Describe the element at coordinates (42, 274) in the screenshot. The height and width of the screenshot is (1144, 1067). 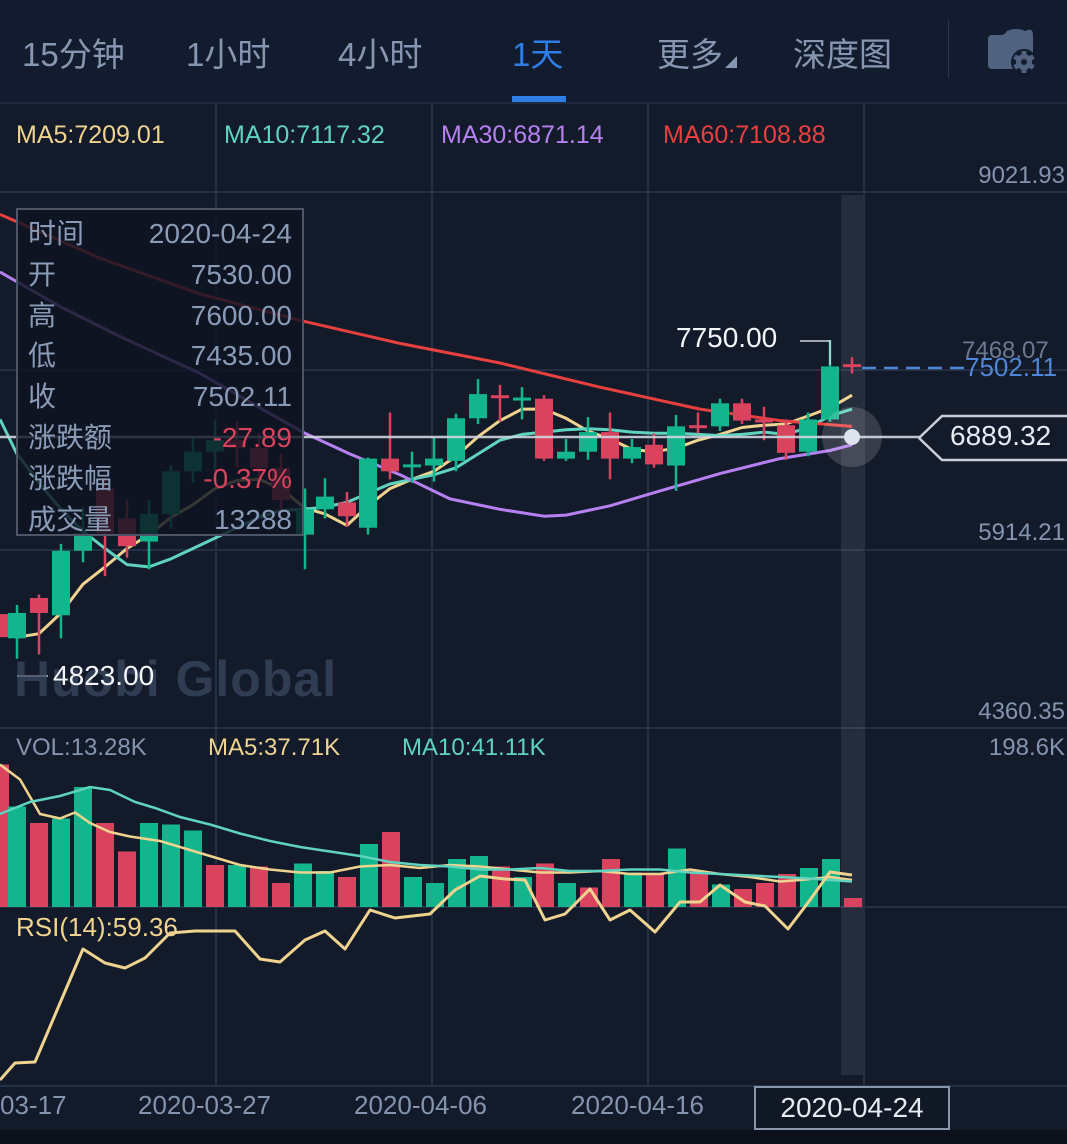
I see `tooltip-row-label: 开` at that location.